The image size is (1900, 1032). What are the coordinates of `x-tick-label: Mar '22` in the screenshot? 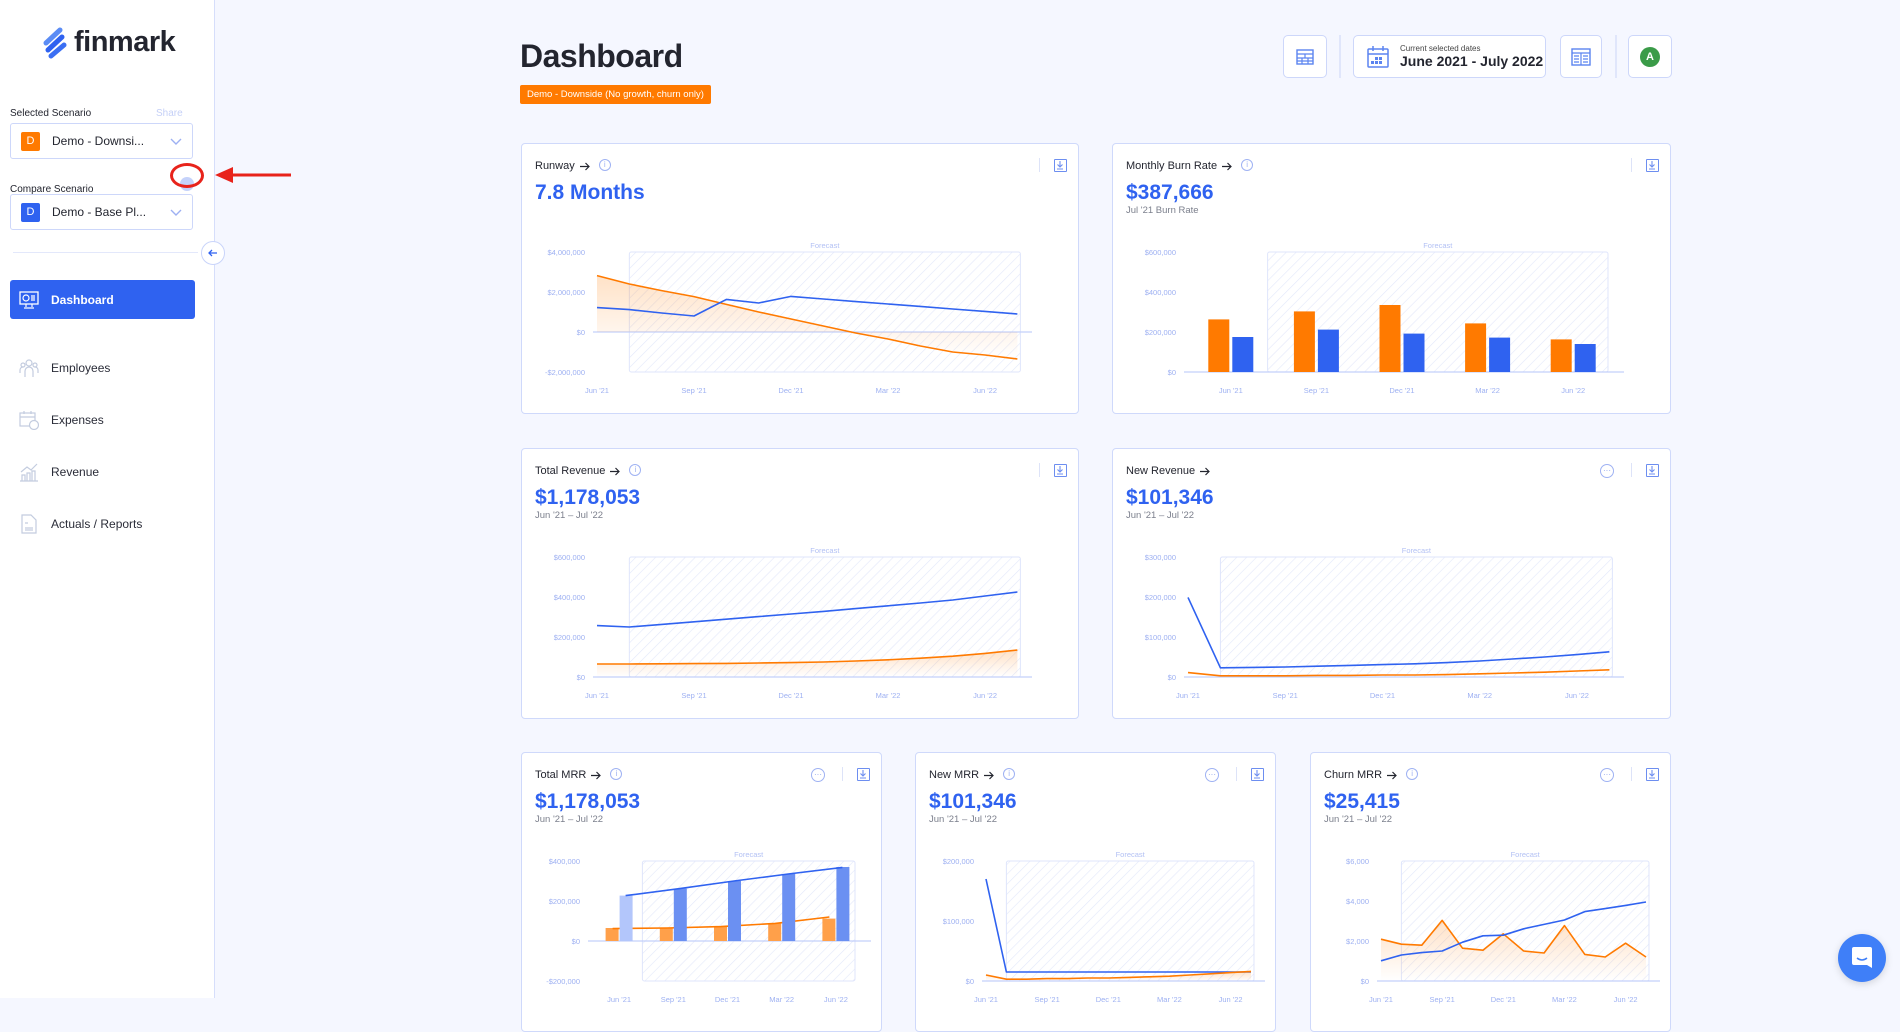 It's located at (1564, 999).